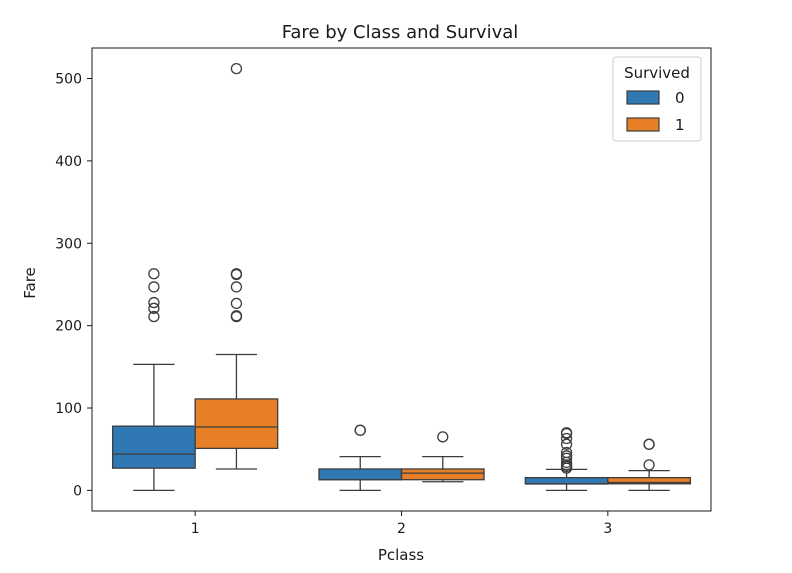 This screenshot has height=573, width=792. What do you see at coordinates (607, 529) in the screenshot?
I see `x-tick-label: 3` at bounding box center [607, 529].